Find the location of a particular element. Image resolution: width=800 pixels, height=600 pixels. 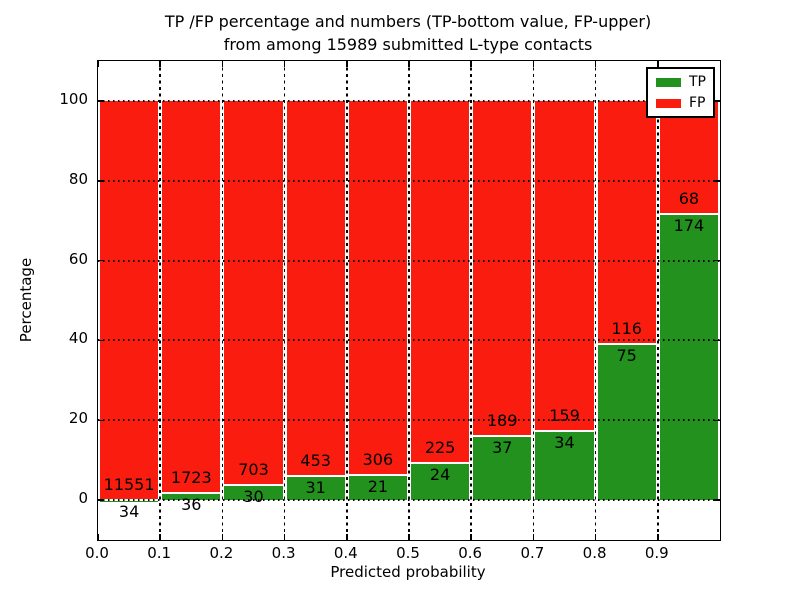

bar-column: 159 34 is located at coordinates (564, 300).